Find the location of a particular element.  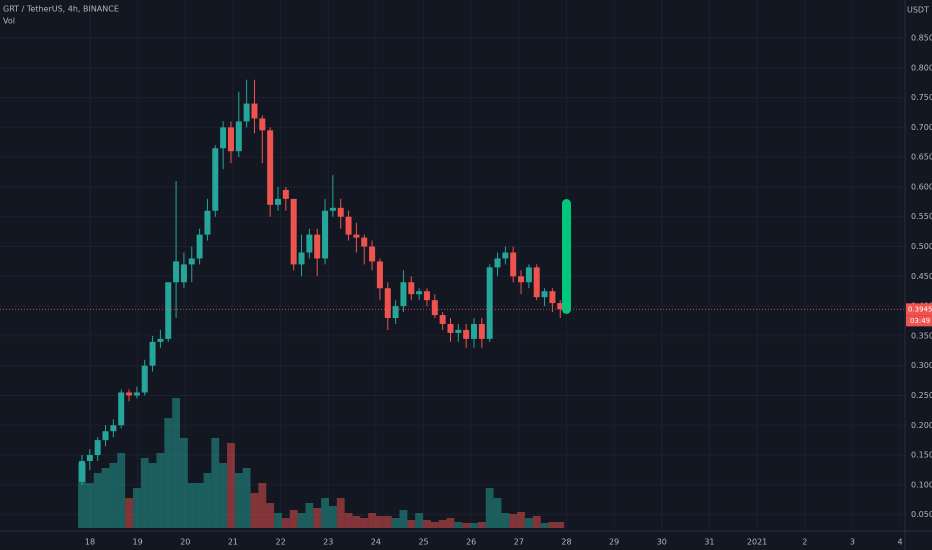

y-tick-label: 0.45000 is located at coordinates (921, 276).